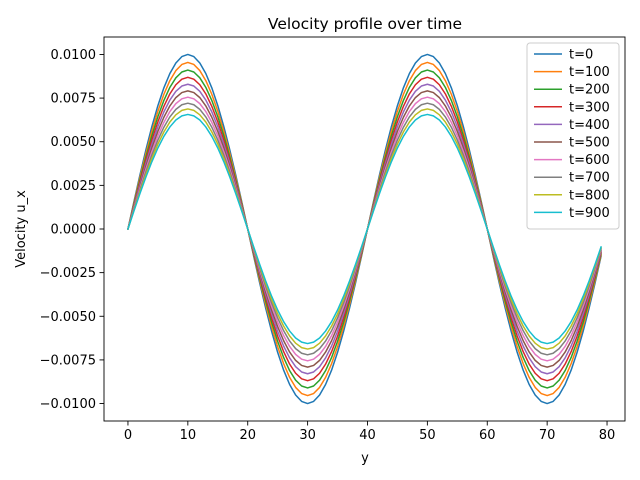  I want to click on x-tick-label: 10, so click(188, 435).